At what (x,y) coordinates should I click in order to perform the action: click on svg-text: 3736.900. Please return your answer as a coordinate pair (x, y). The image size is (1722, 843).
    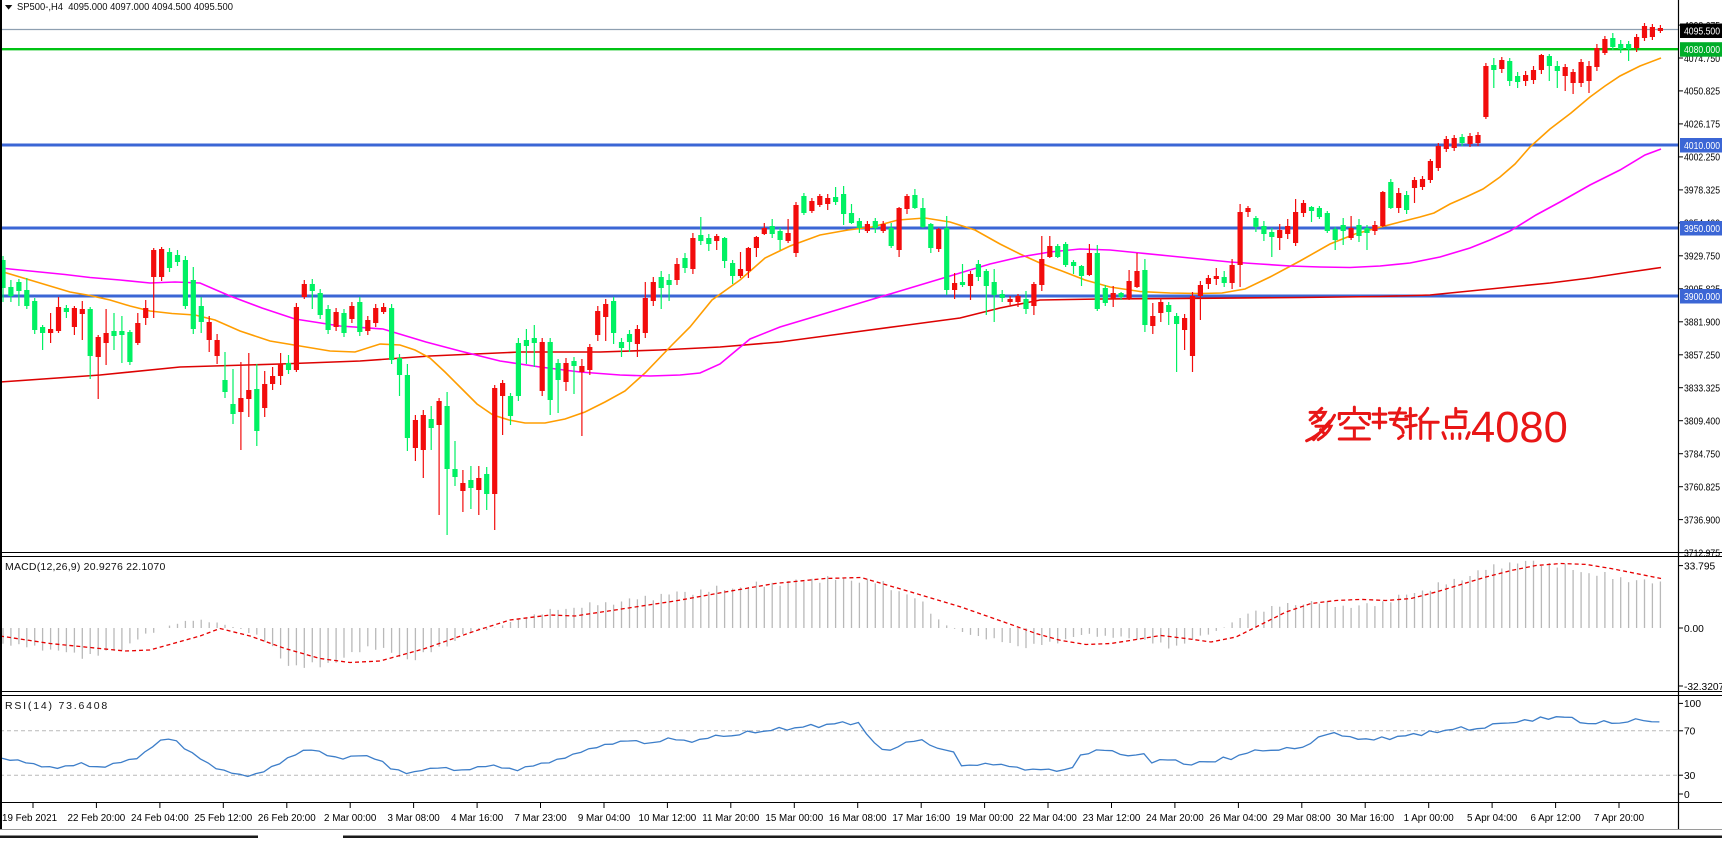
    Looking at the image, I should click on (1702, 520).